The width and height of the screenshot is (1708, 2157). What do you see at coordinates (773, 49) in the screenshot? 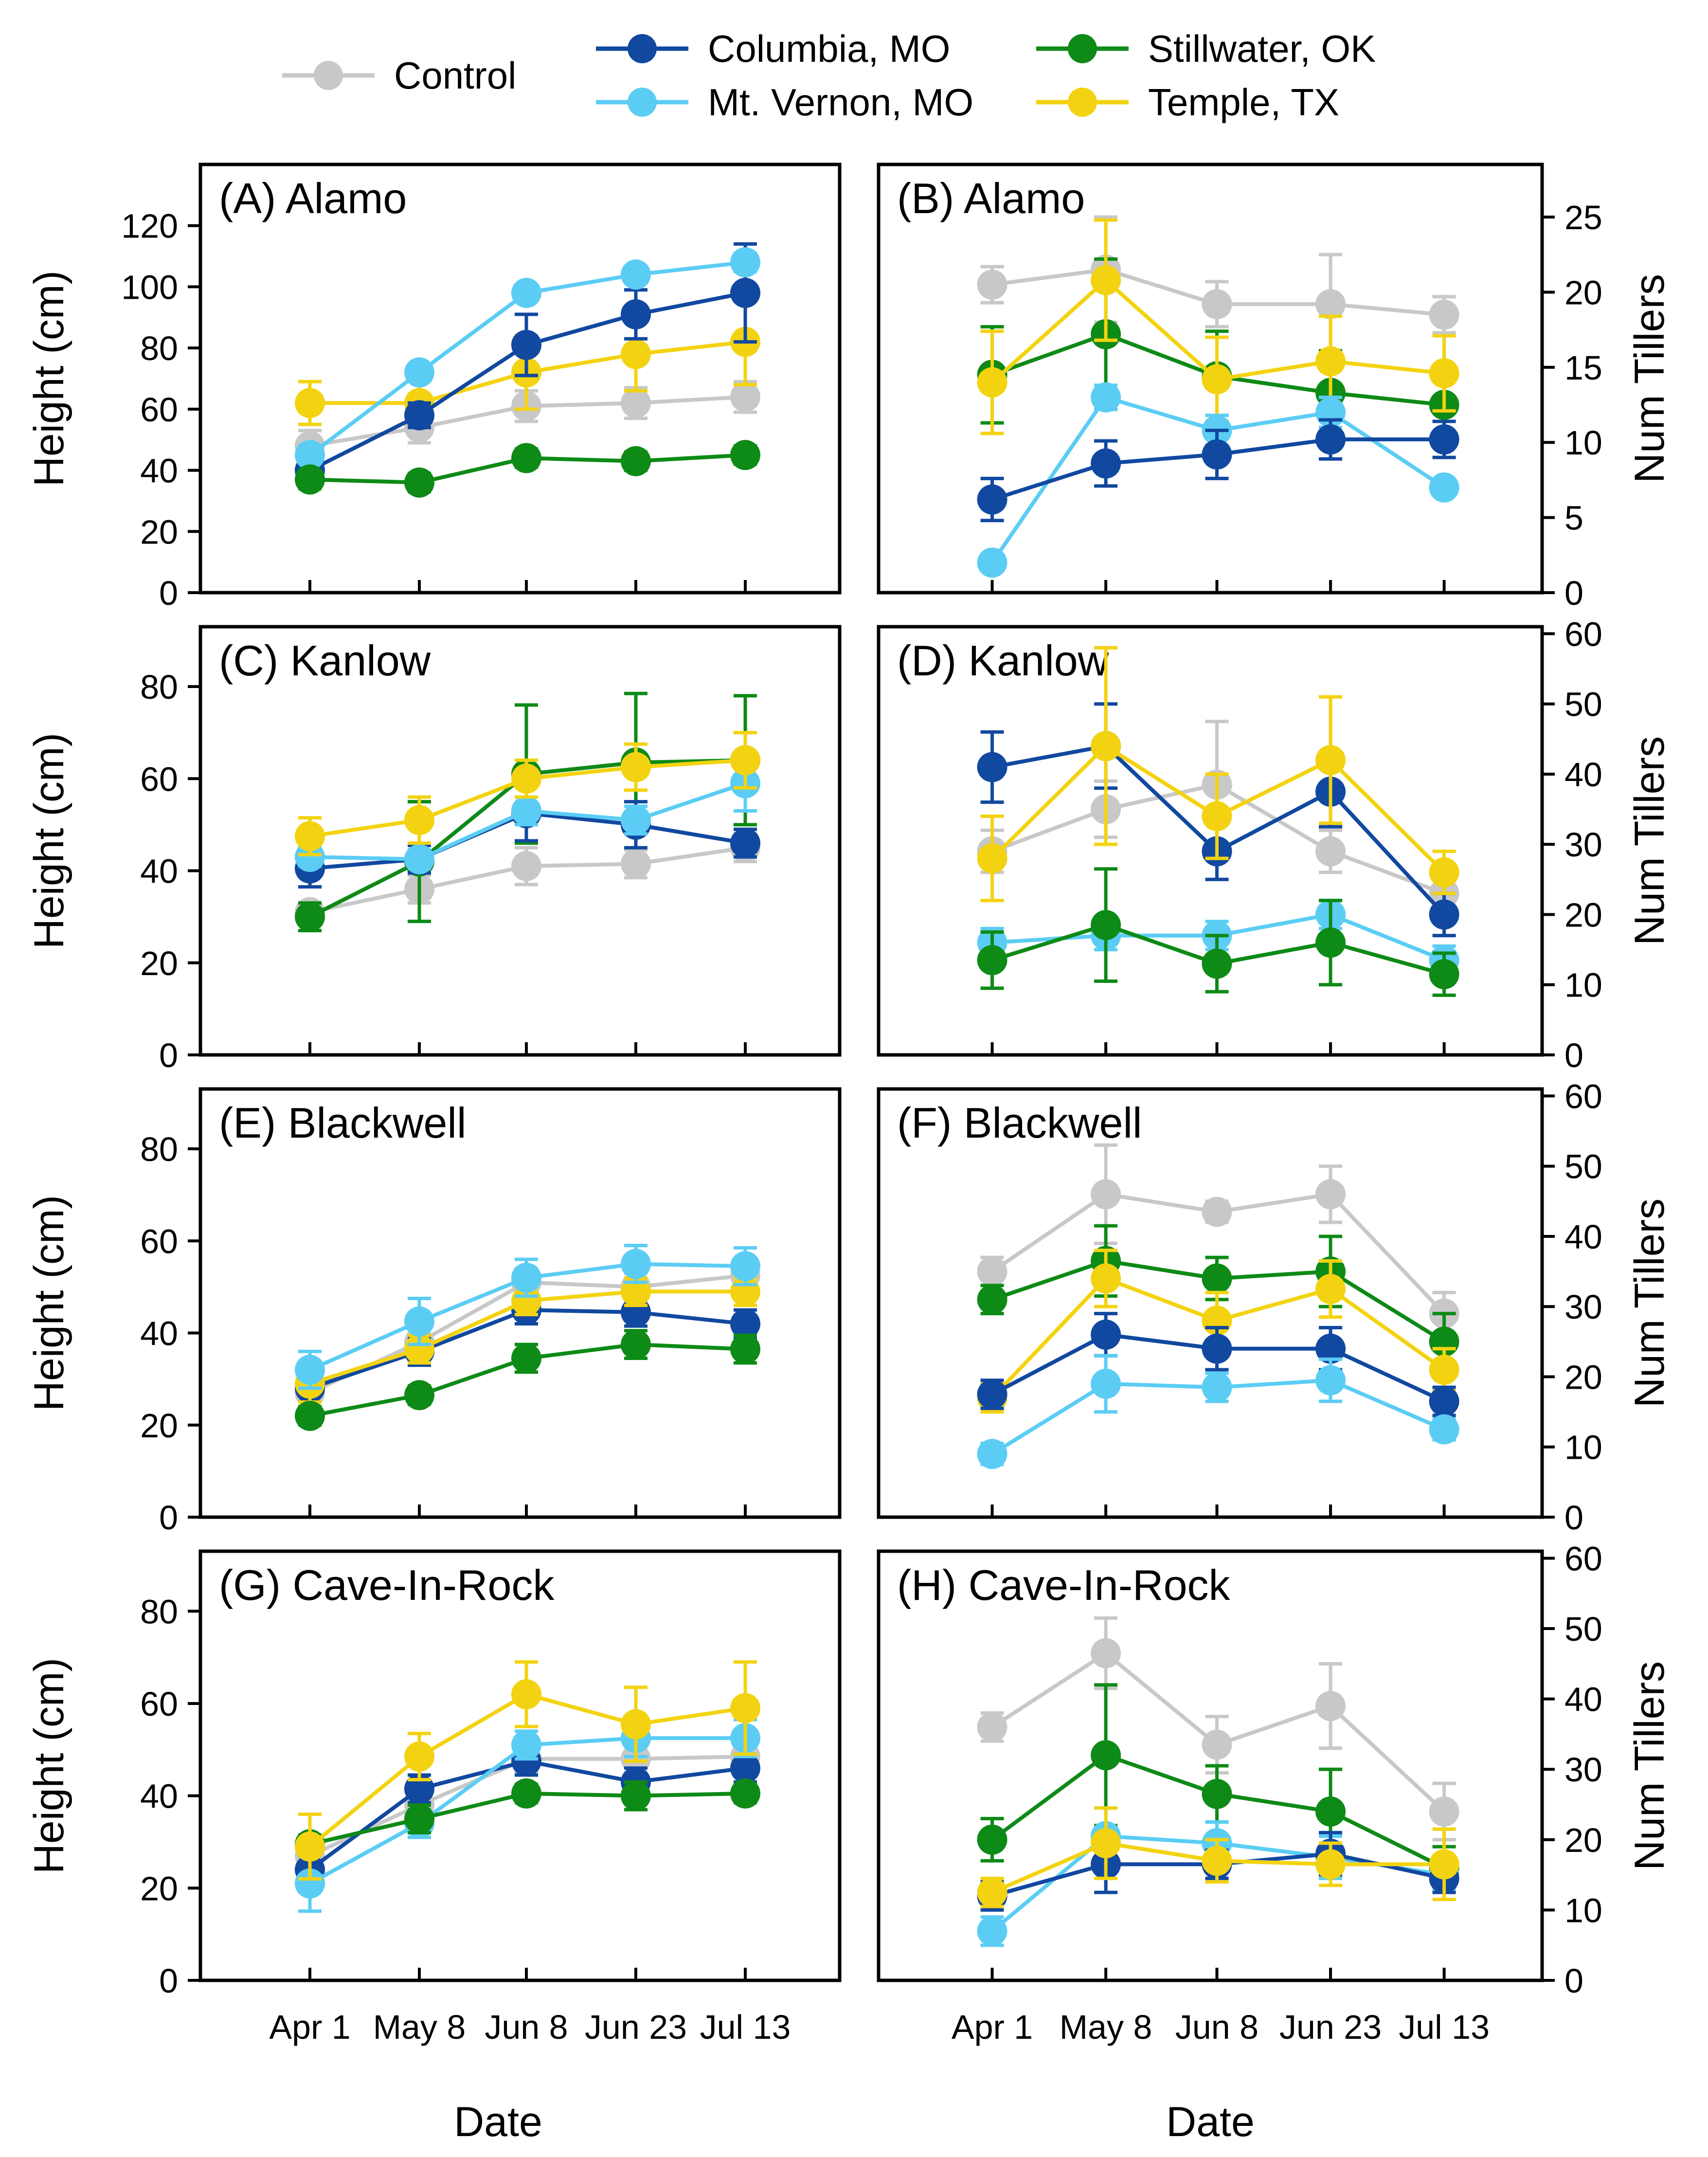
I see `legend-item-columbia-mo: Columbia, MO` at bounding box center [773, 49].